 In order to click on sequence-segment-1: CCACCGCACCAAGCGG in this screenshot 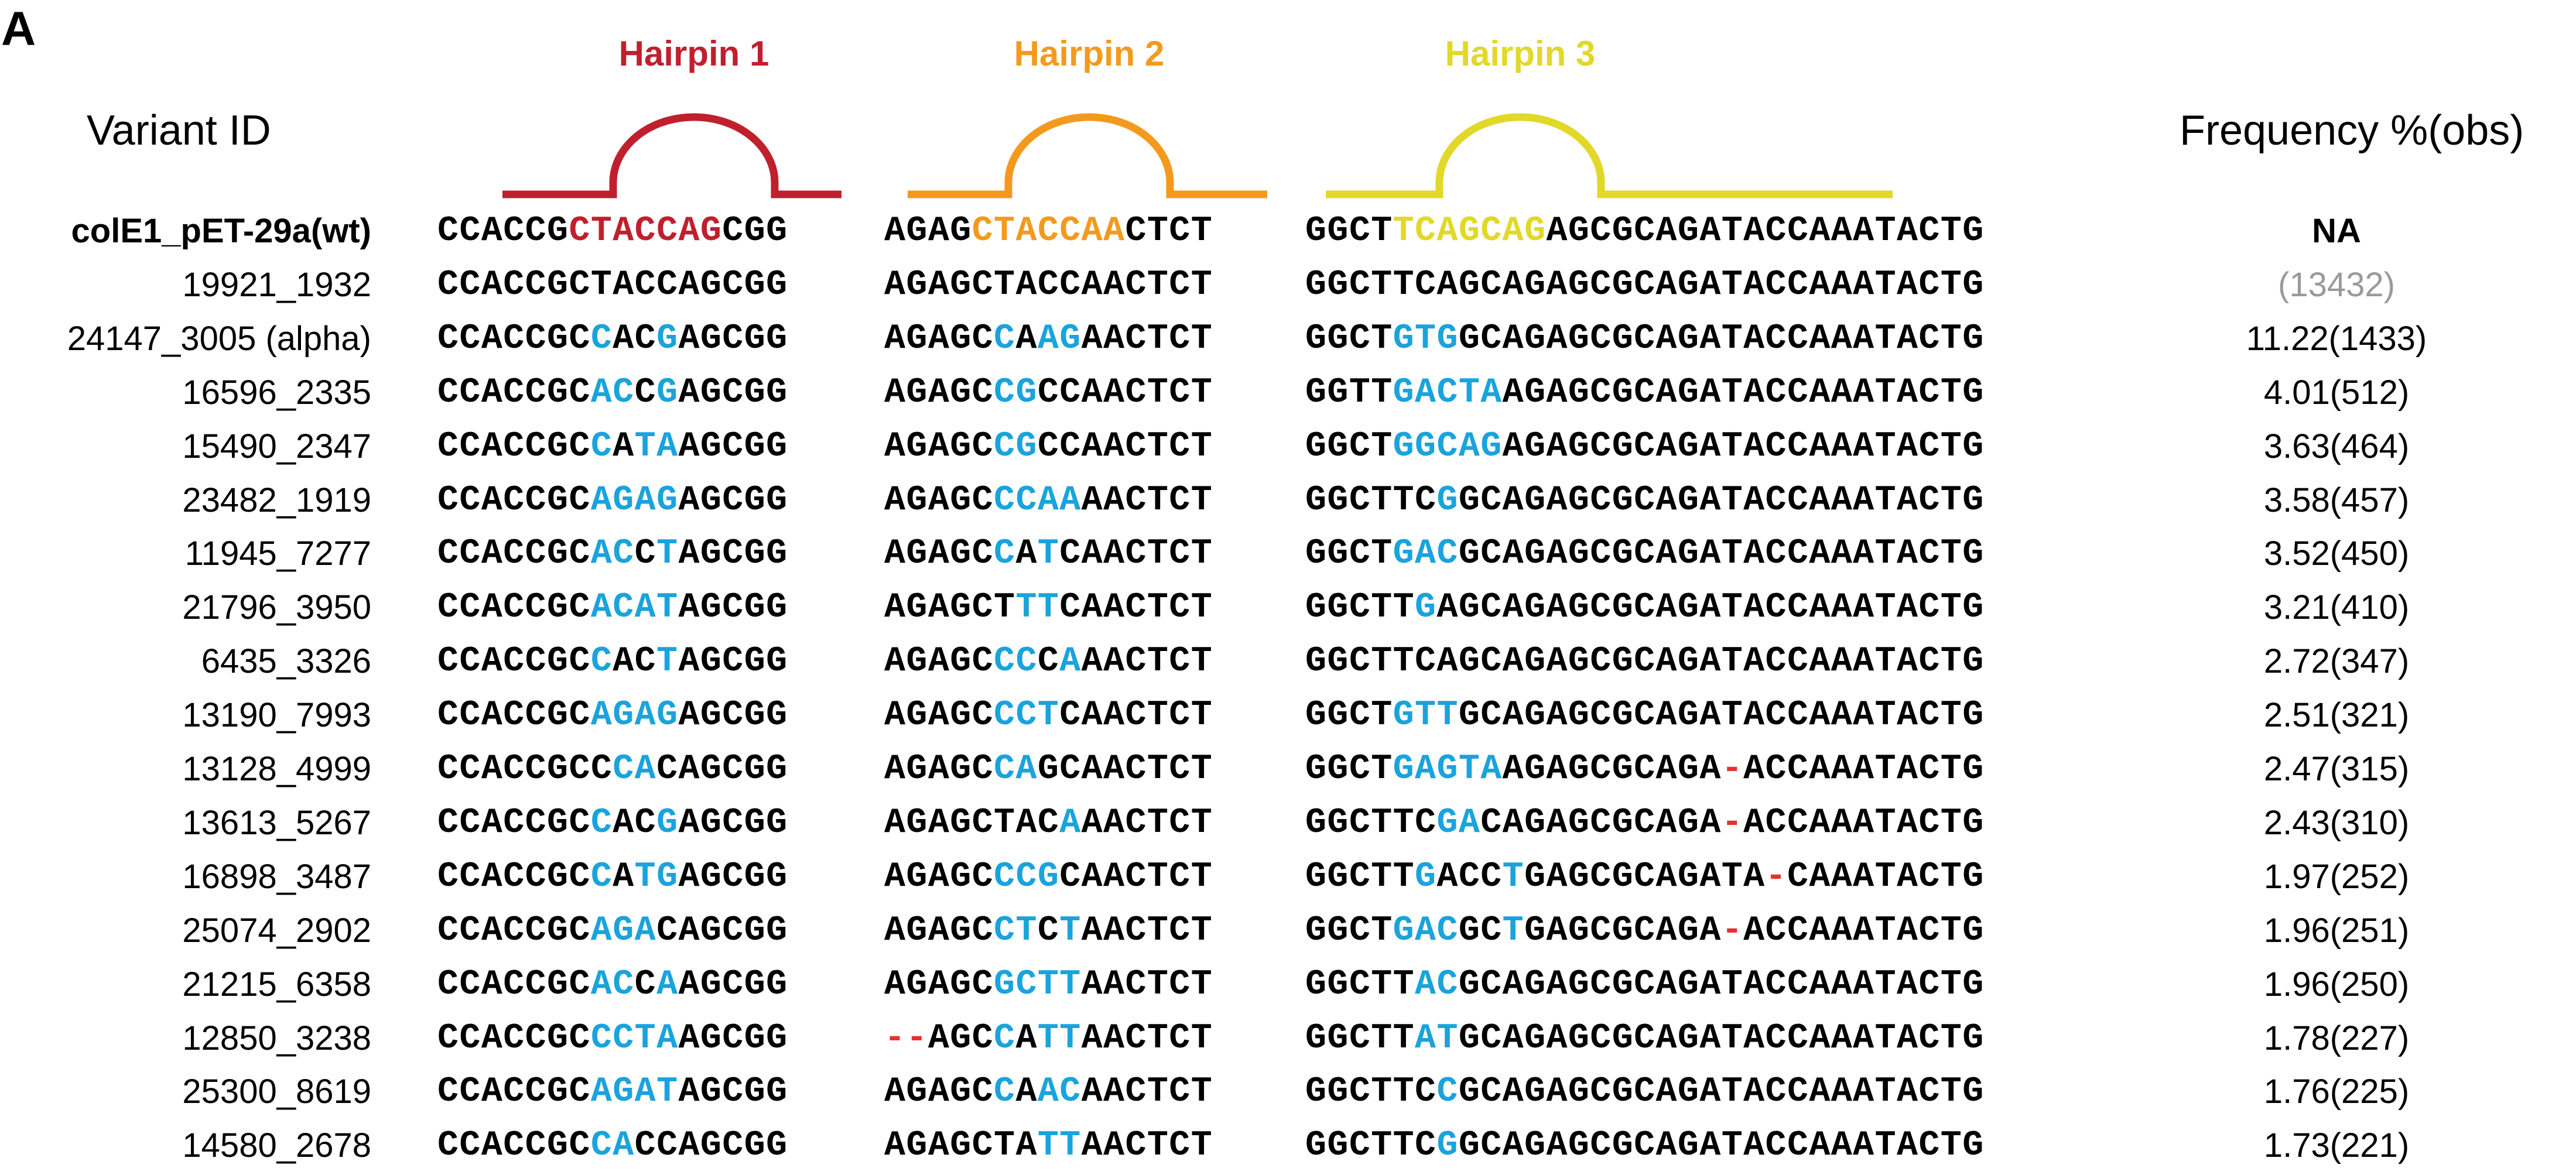, I will do `click(612, 985)`.